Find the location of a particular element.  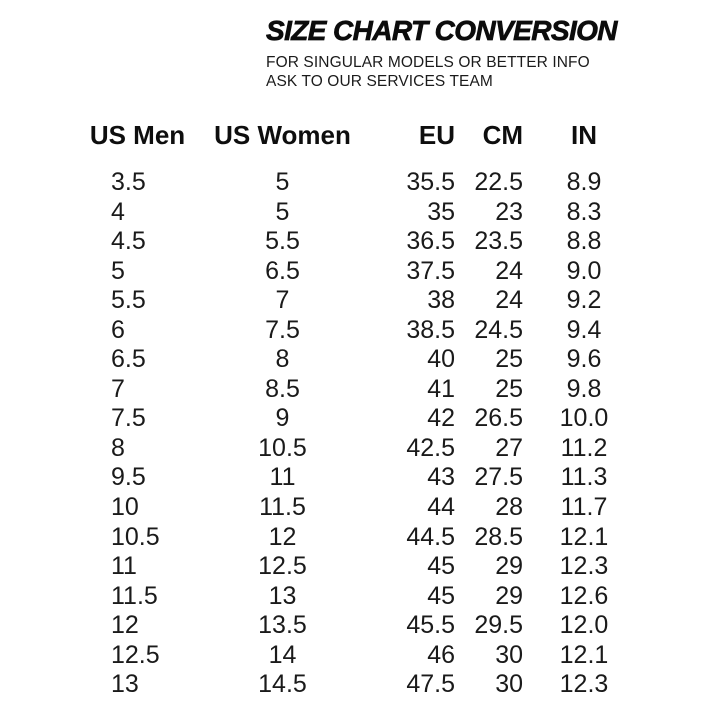

column-header-cm: CM is located at coordinates (502, 135).